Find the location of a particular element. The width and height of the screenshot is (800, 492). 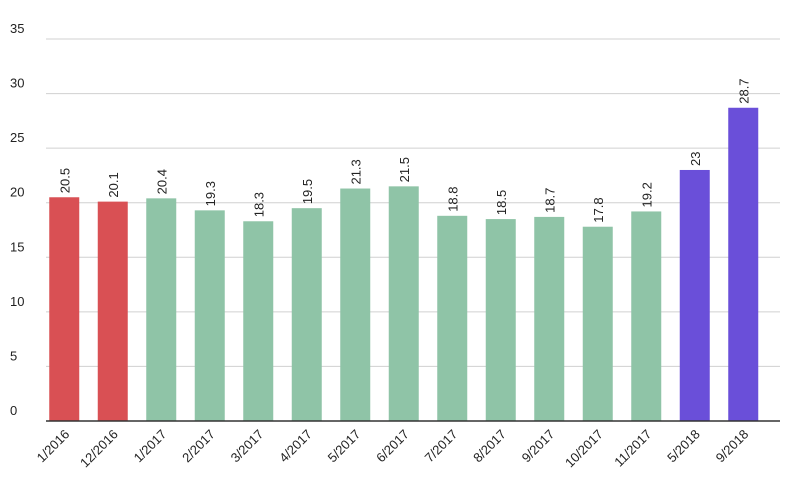

y-tick-label: 35 is located at coordinates (17, 28).